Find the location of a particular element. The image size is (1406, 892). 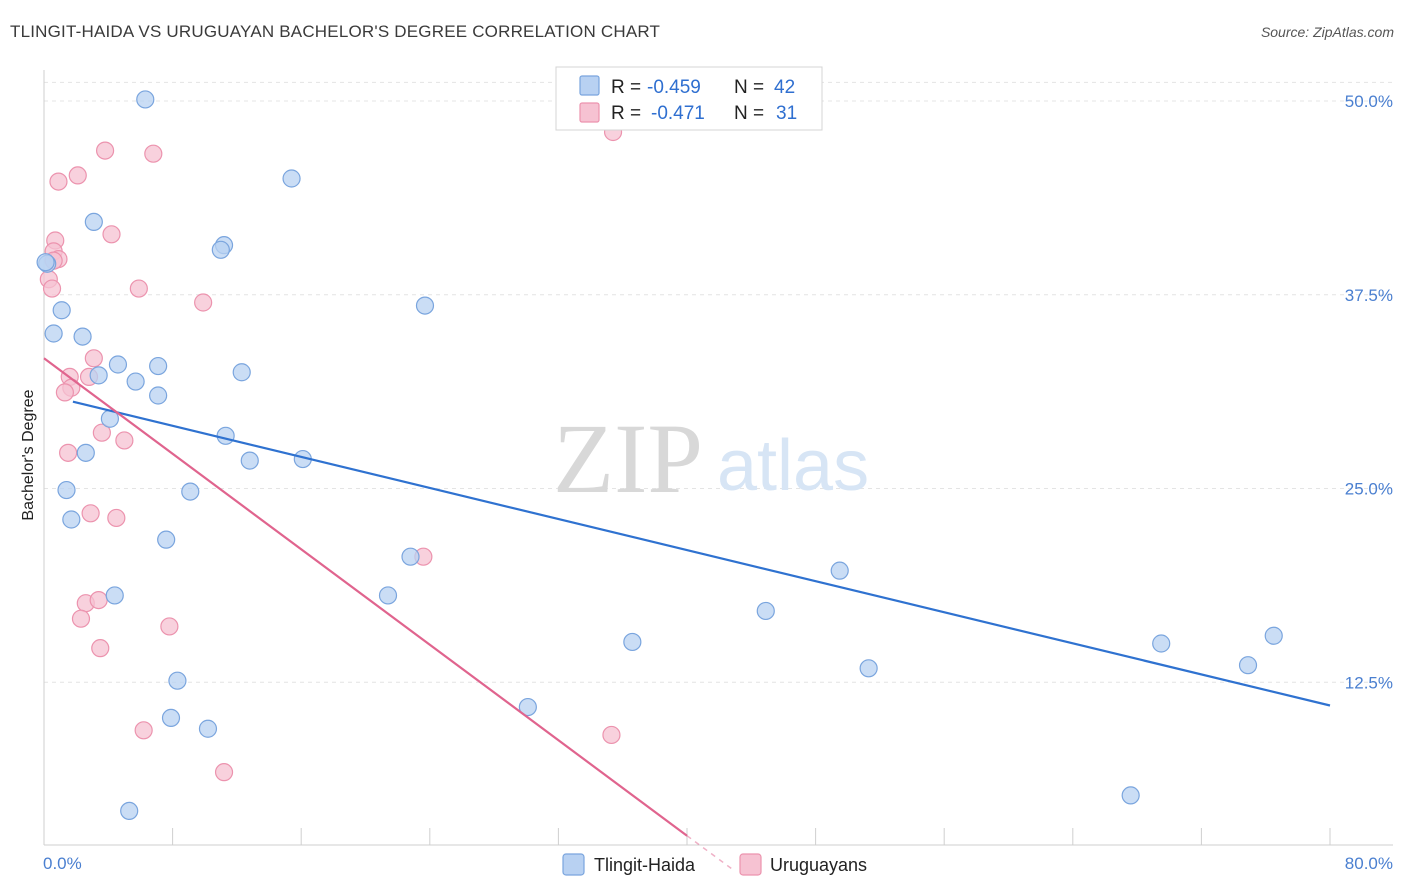

y-tick-label: 25.0% is located at coordinates (1369, 489).